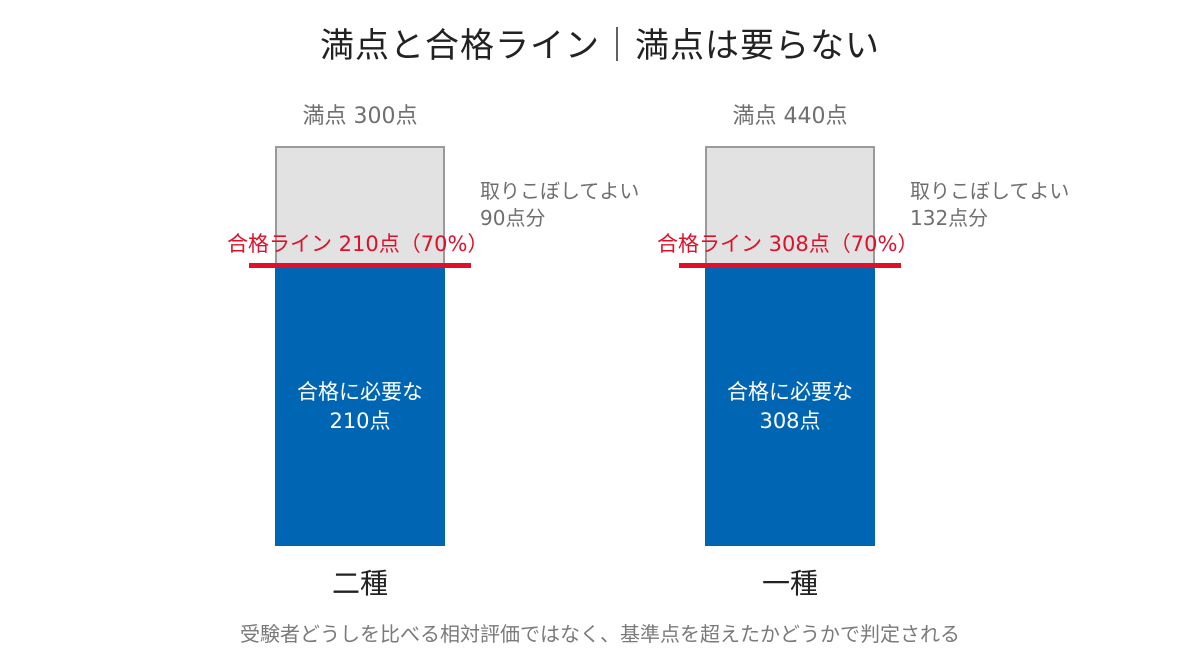  I want to click on pass-line-label: 合格ライン 308点（70%）, so click(788, 244).